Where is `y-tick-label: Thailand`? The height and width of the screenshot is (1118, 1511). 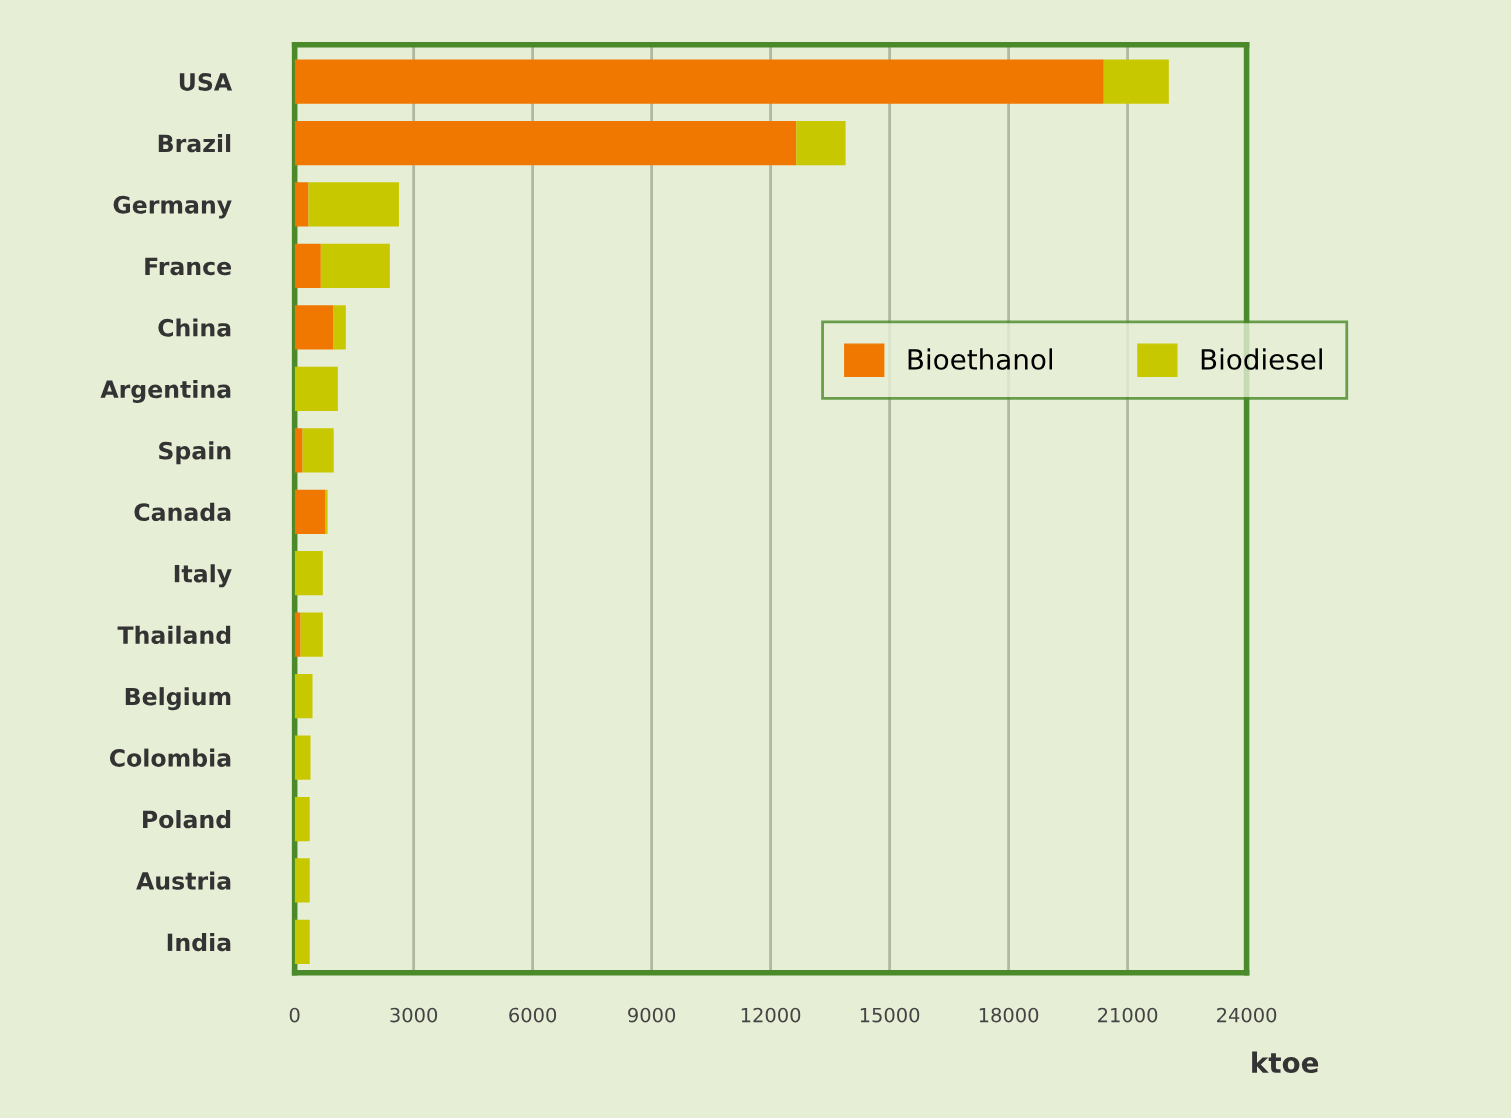 y-tick-label: Thailand is located at coordinates (174, 634).